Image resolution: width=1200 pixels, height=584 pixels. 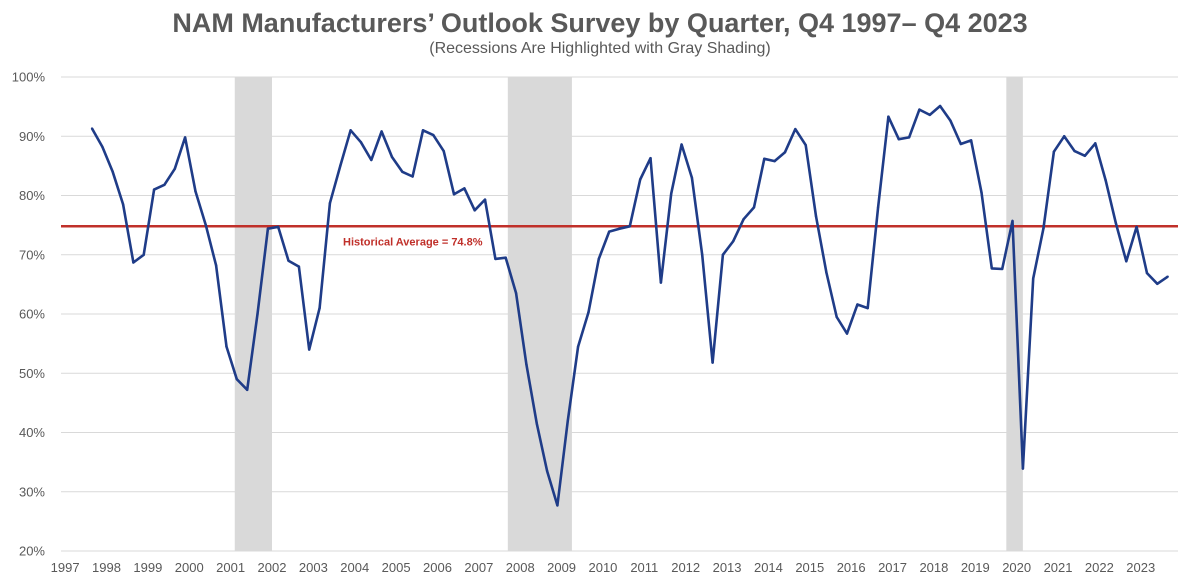 I want to click on y-axis-ticks: 20% 30% 40% 50% 60% 70% 80% 90% 100%, so click(x=29, y=314).